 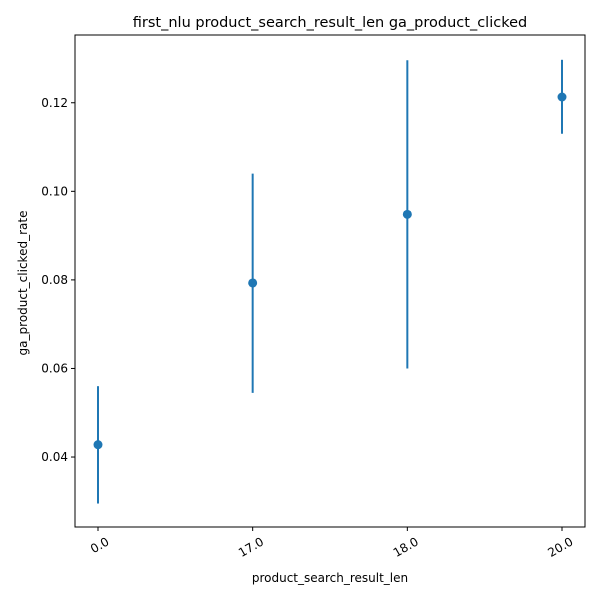 I want to click on y-axis: 0.04 0.06 0.08 0.10 0.12, so click(x=58, y=280).